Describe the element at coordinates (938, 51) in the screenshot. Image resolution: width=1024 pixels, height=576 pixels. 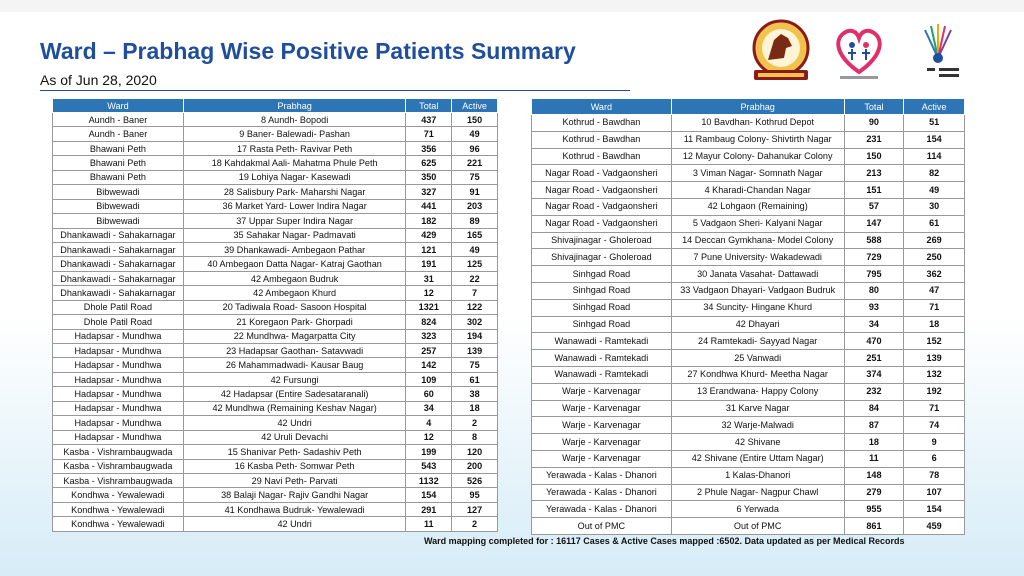
I see `pune-smart-city-logo` at that location.